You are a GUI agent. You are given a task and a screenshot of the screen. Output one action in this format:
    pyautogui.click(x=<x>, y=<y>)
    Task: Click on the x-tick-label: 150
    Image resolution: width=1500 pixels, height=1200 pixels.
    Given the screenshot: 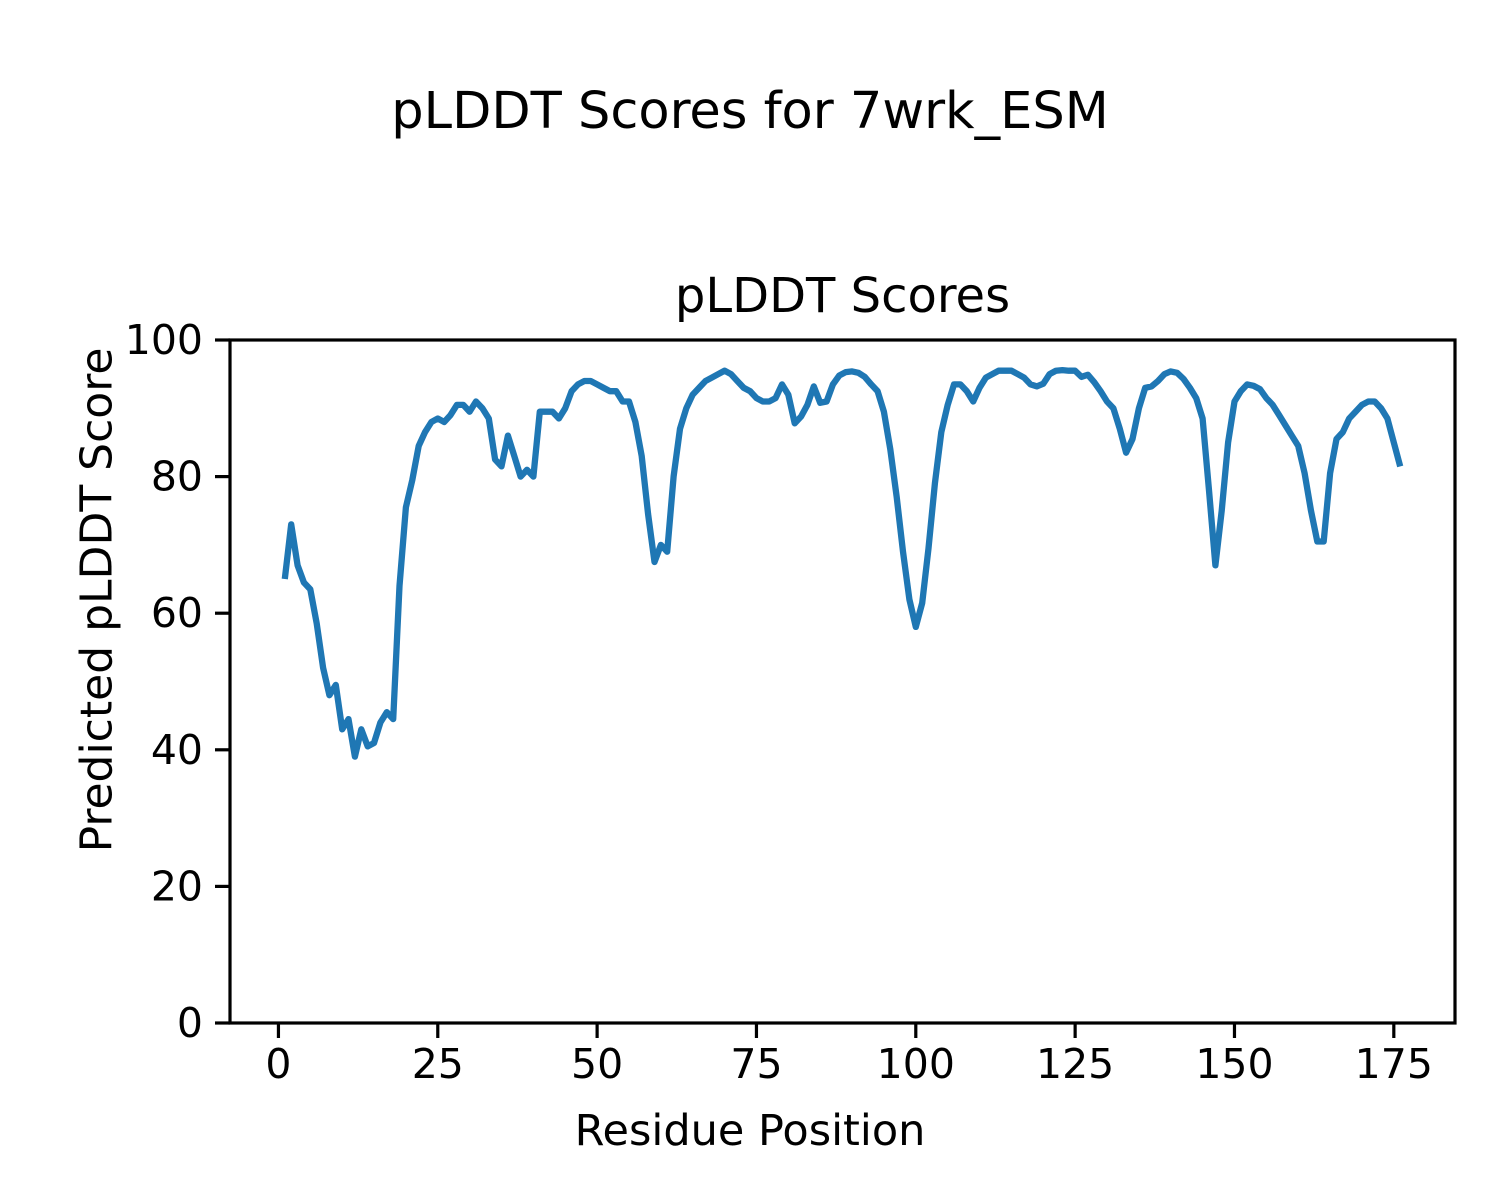 What is the action you would take?
    pyautogui.click(x=1234, y=1064)
    